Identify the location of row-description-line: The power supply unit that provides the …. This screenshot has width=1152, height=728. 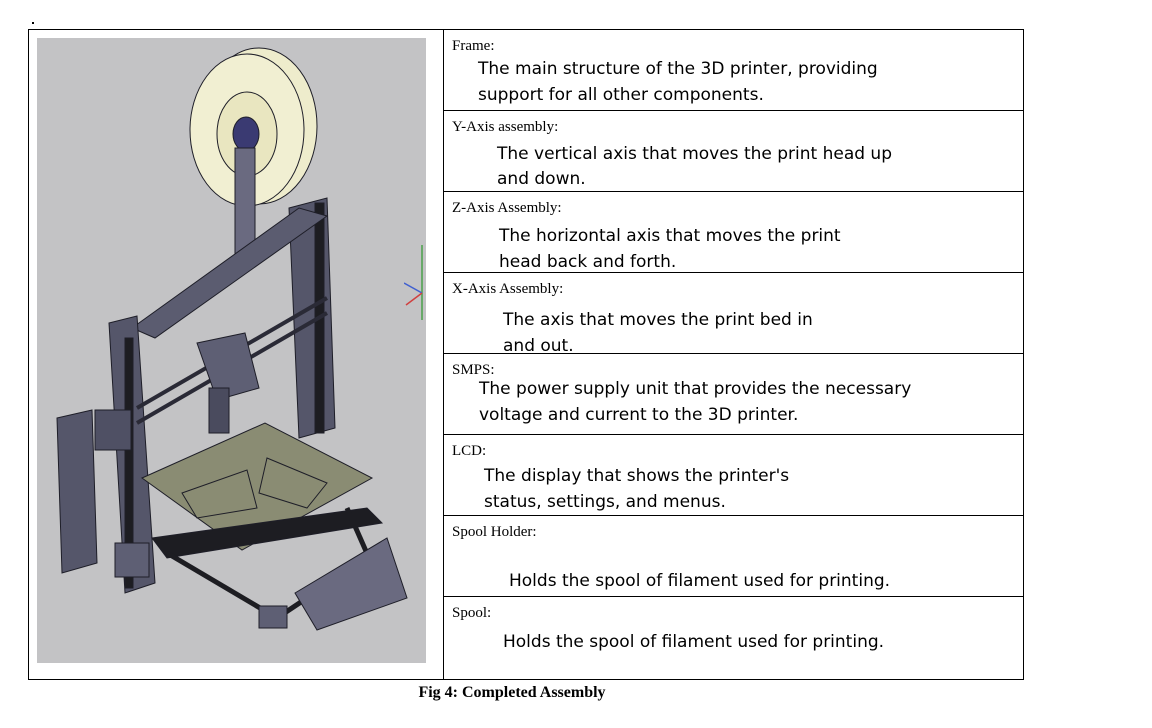
(695, 389).